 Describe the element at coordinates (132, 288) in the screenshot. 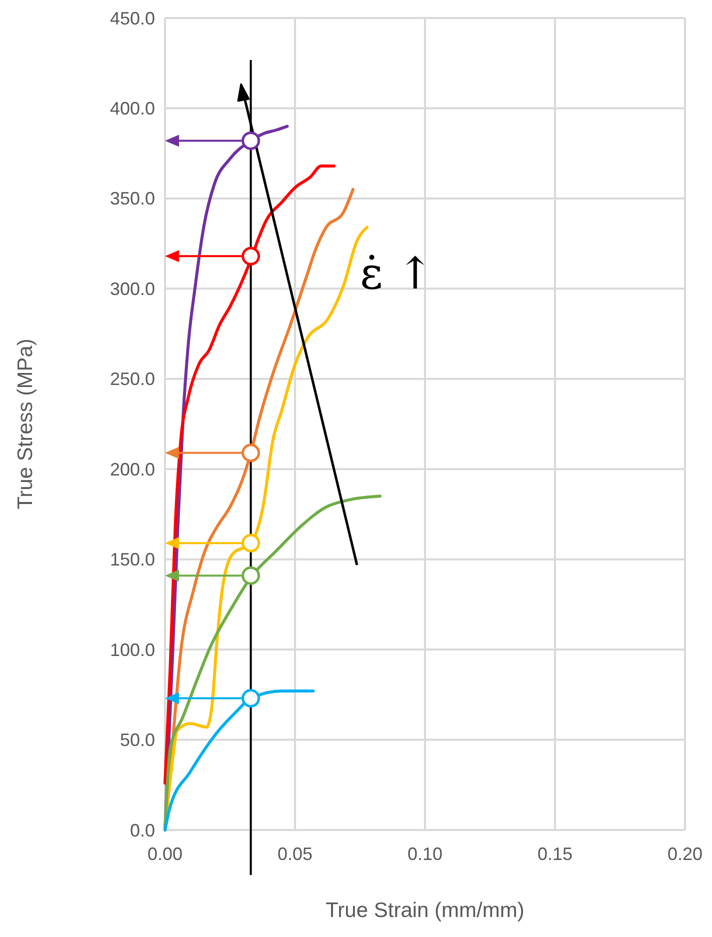

I see `y-tick-label: 300.0` at that location.